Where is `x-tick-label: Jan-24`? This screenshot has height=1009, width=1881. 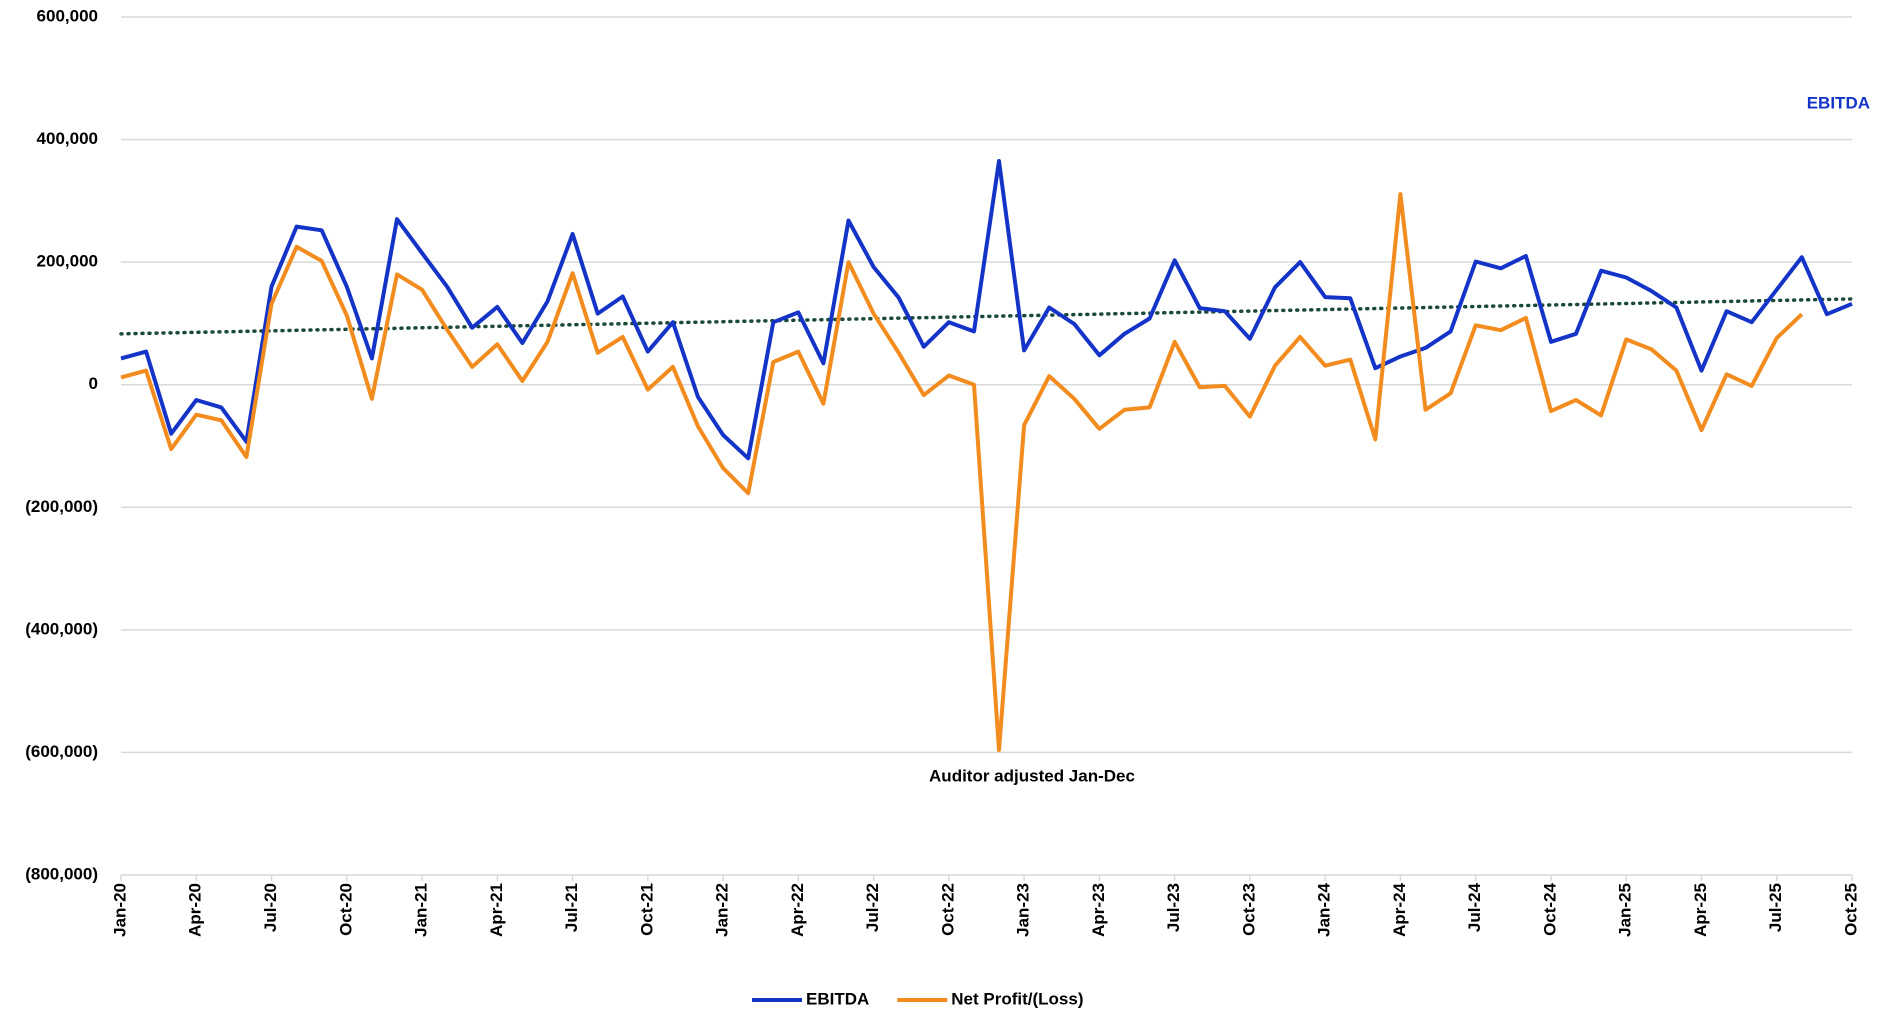
x-tick-label: Jan-24 is located at coordinates (1324, 909).